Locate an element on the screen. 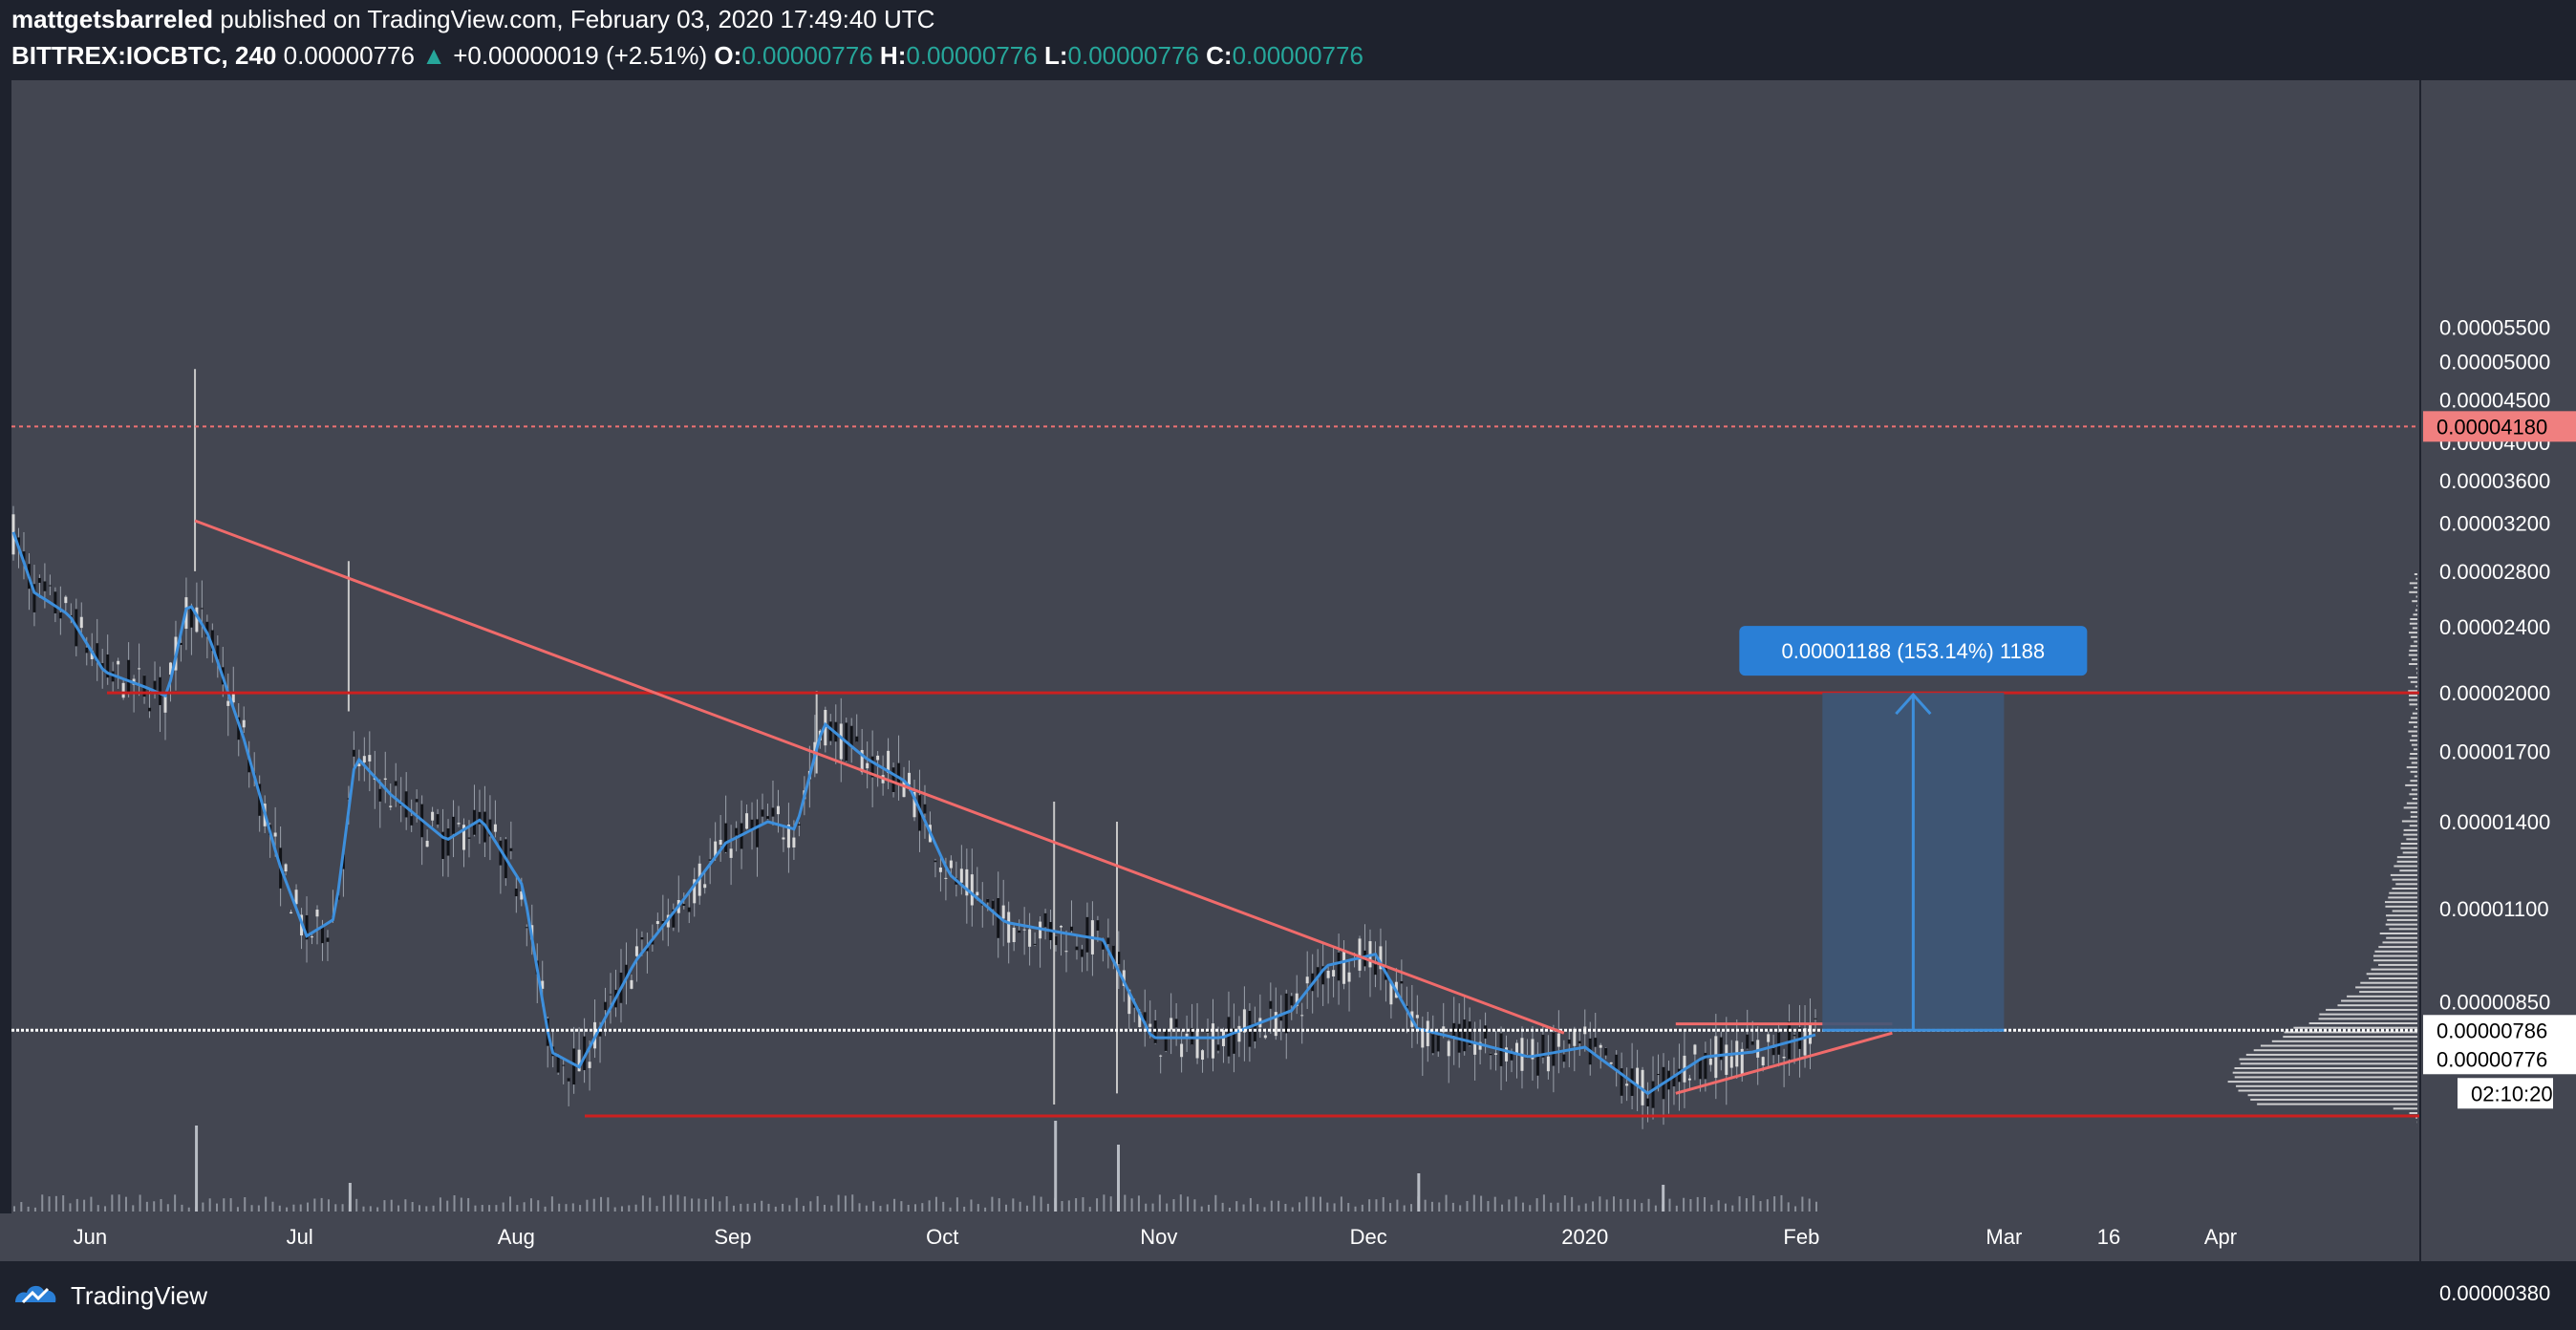  tradingview-brand: TradingView is located at coordinates (139, 1295).